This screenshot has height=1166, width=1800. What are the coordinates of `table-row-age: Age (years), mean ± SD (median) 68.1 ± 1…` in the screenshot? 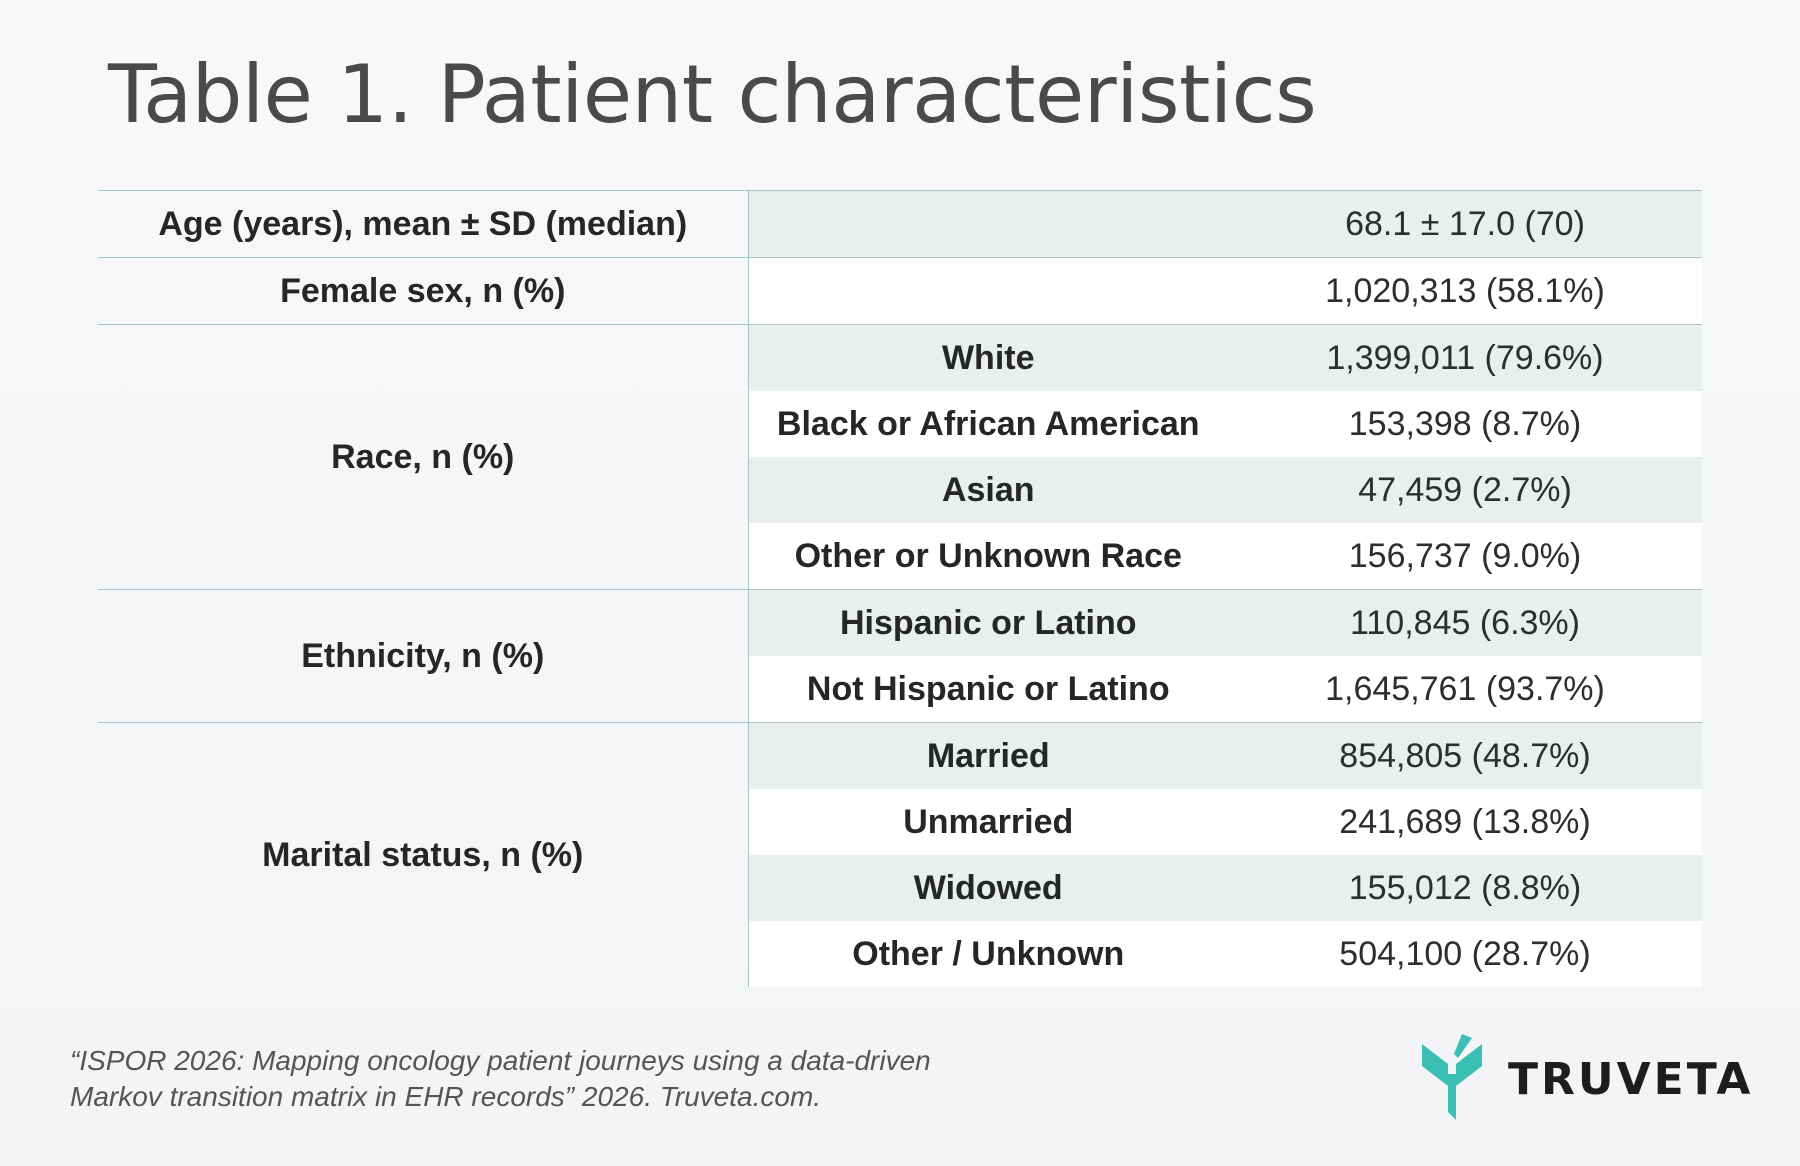 It's located at (900, 224).